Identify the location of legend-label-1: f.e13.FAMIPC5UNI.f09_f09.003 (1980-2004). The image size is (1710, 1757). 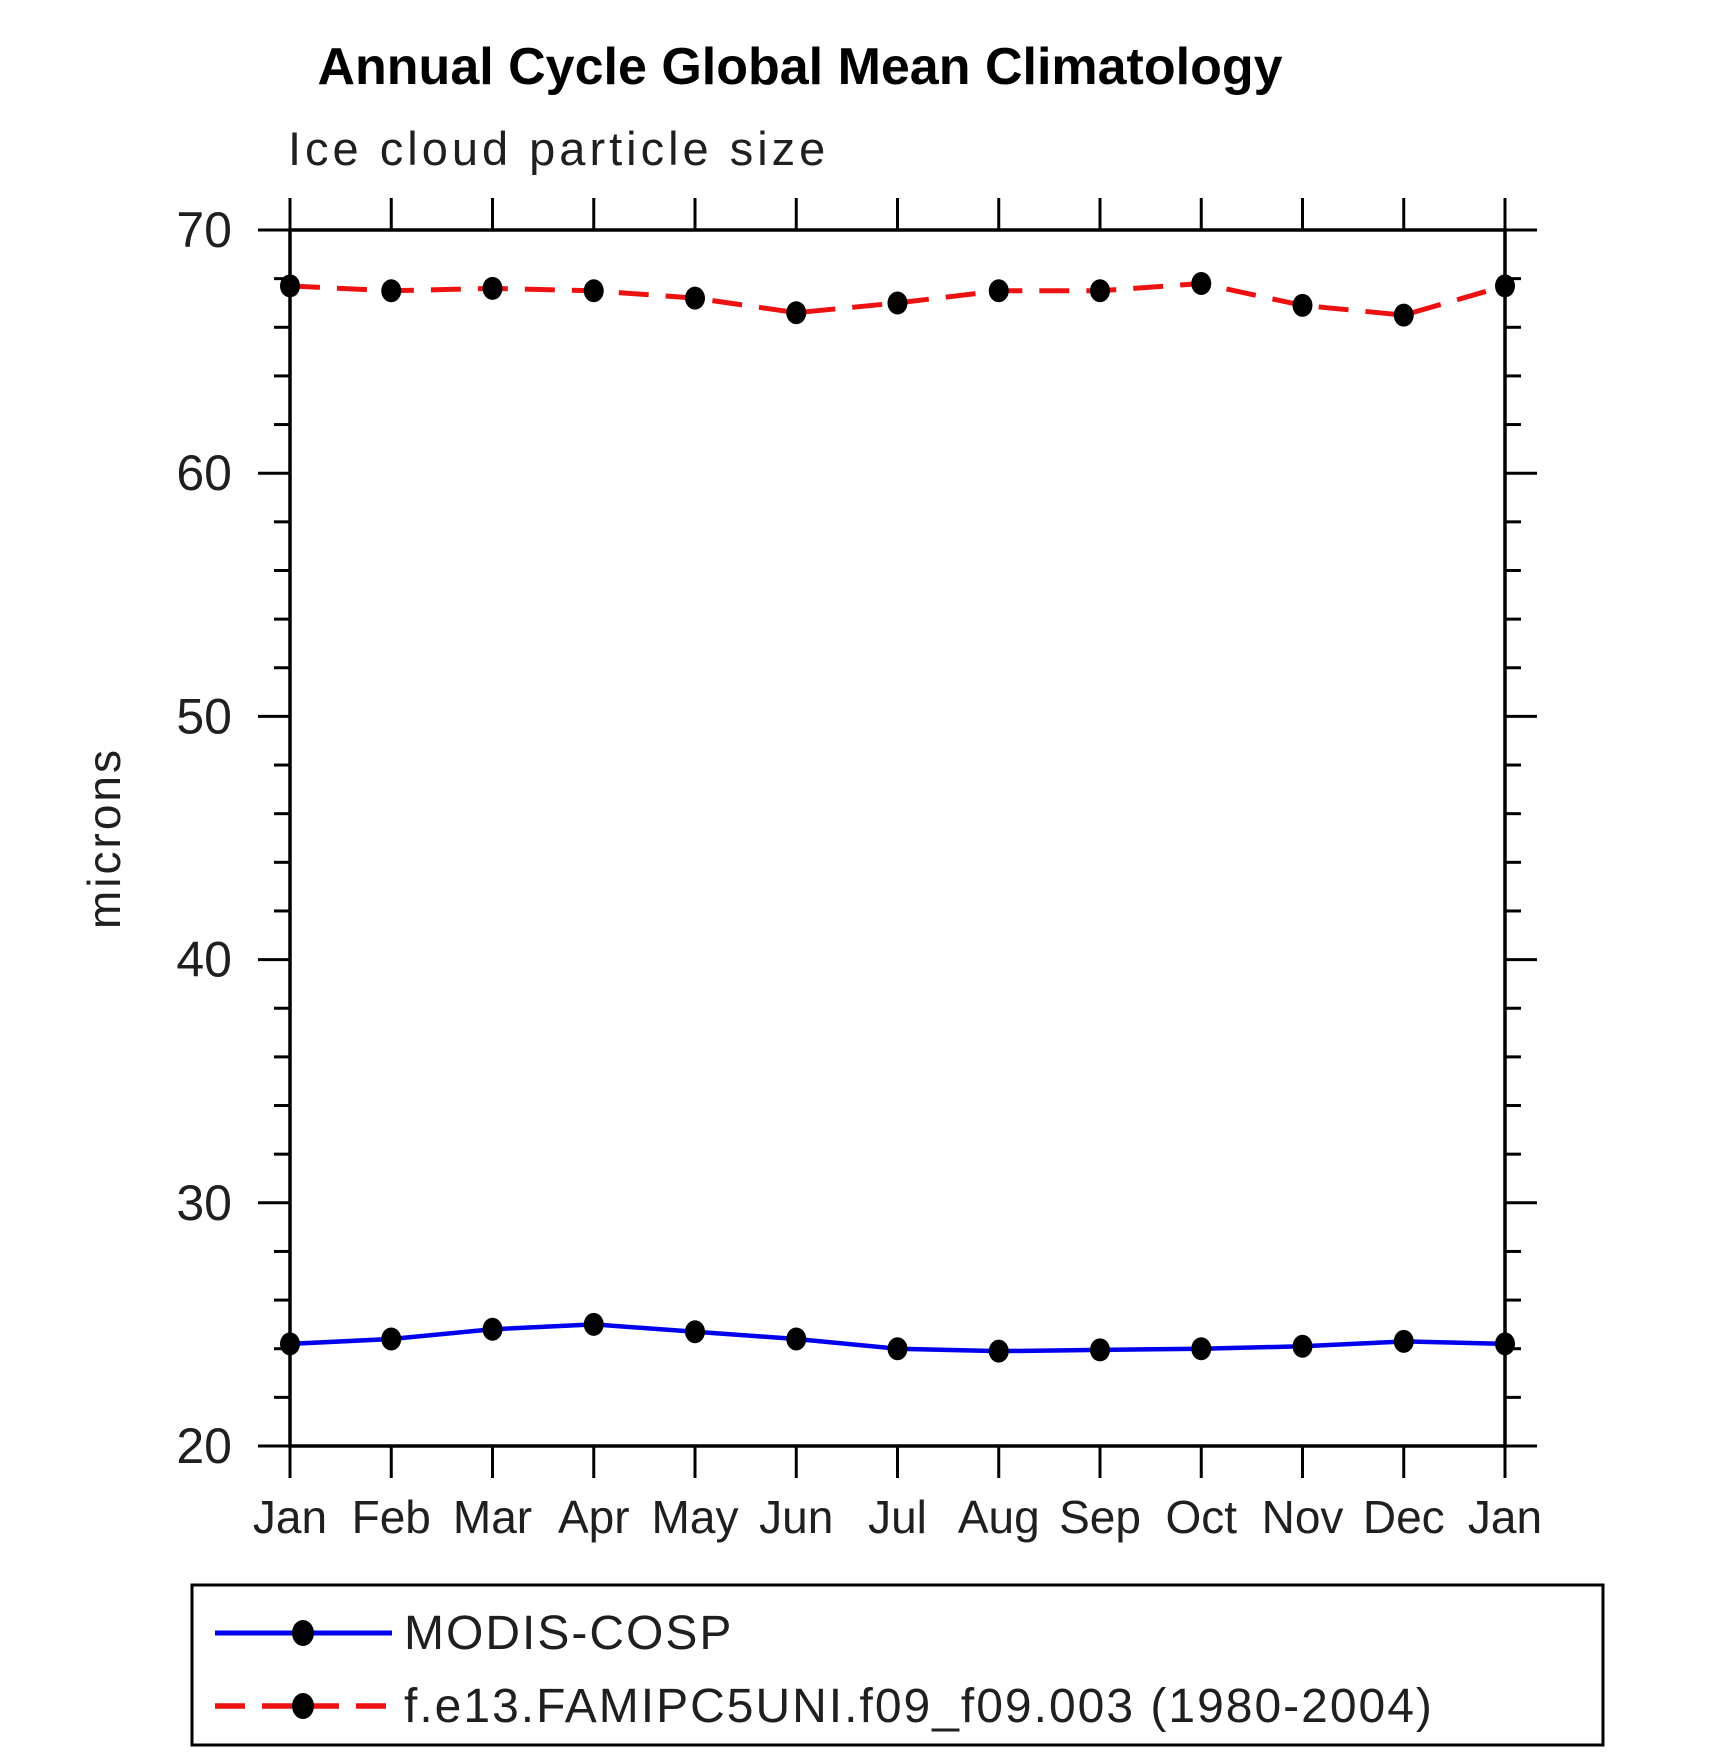
(919, 1706).